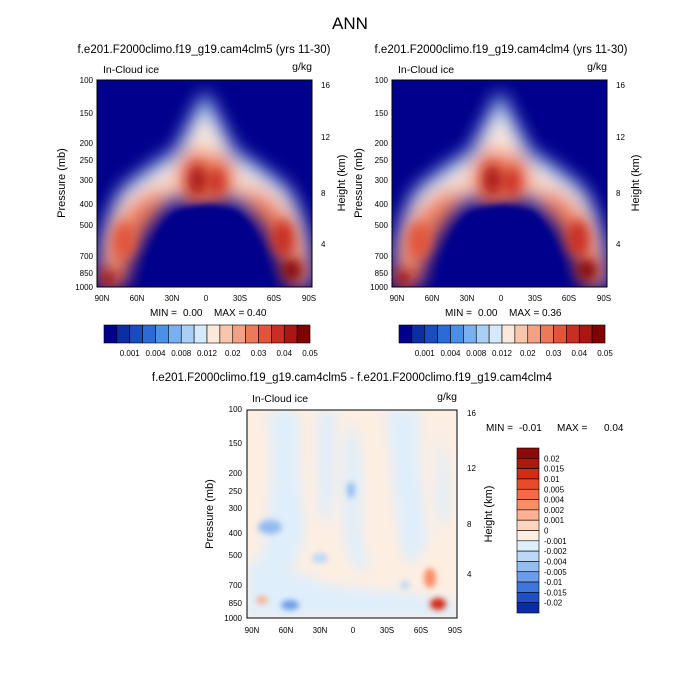  What do you see at coordinates (552, 313) in the screenshot?
I see `max-value: 0.36` at bounding box center [552, 313].